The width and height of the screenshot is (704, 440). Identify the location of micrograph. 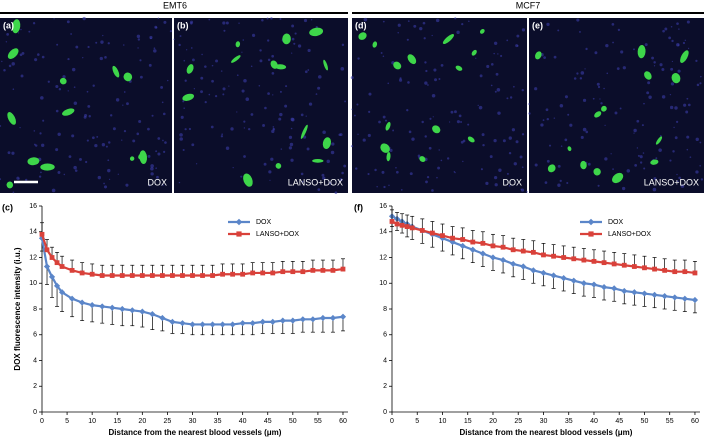
(439, 105).